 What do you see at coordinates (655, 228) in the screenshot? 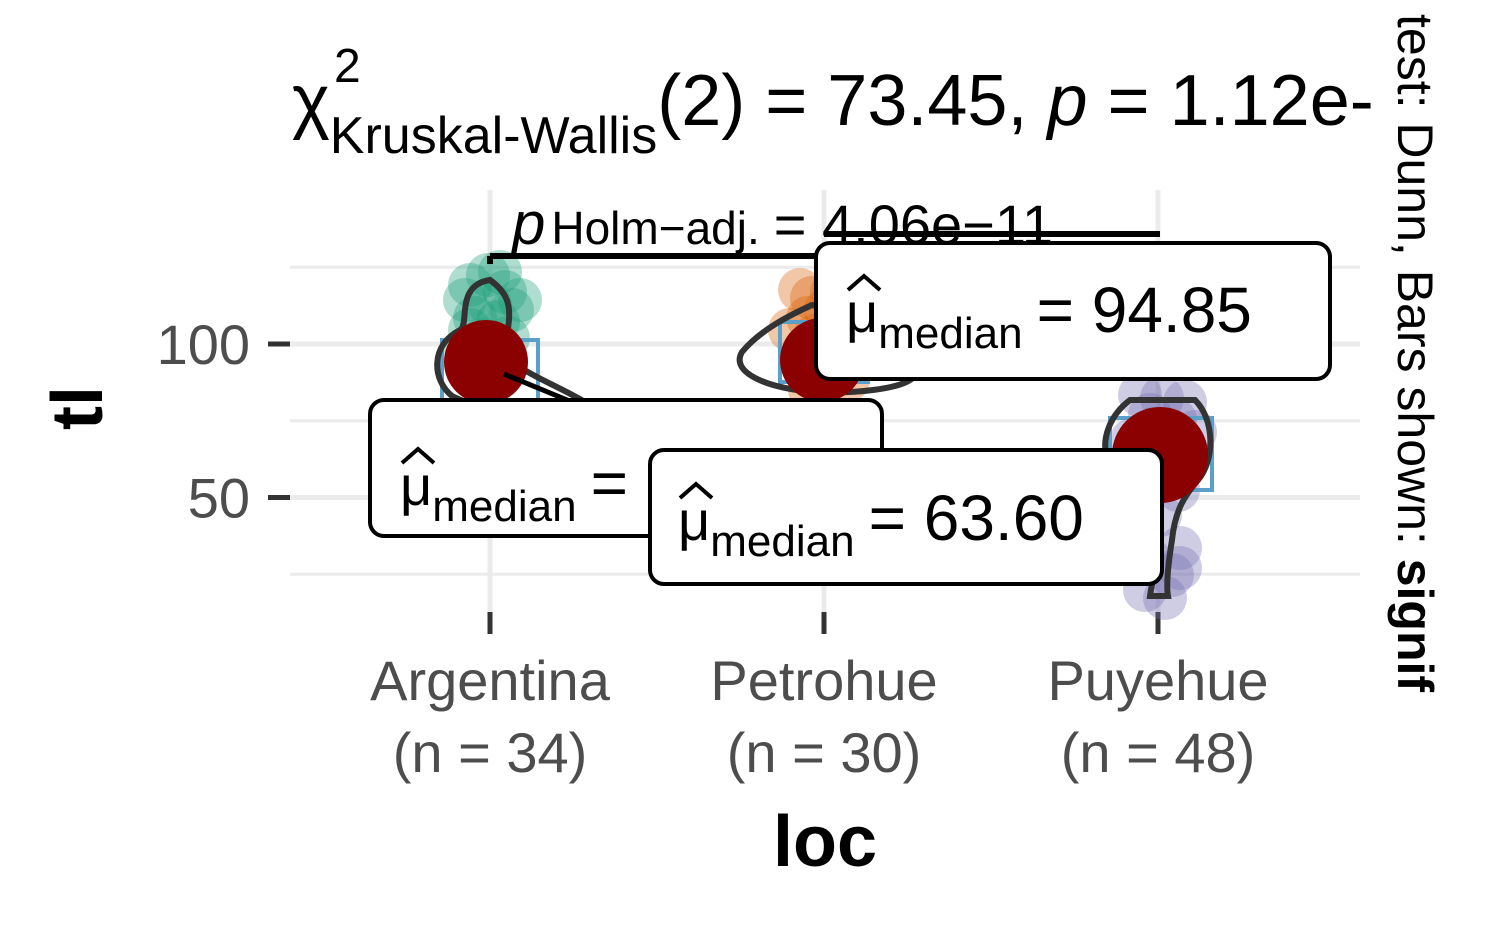
I see `pairwise-p-sub: Holm−adj.` at bounding box center [655, 228].